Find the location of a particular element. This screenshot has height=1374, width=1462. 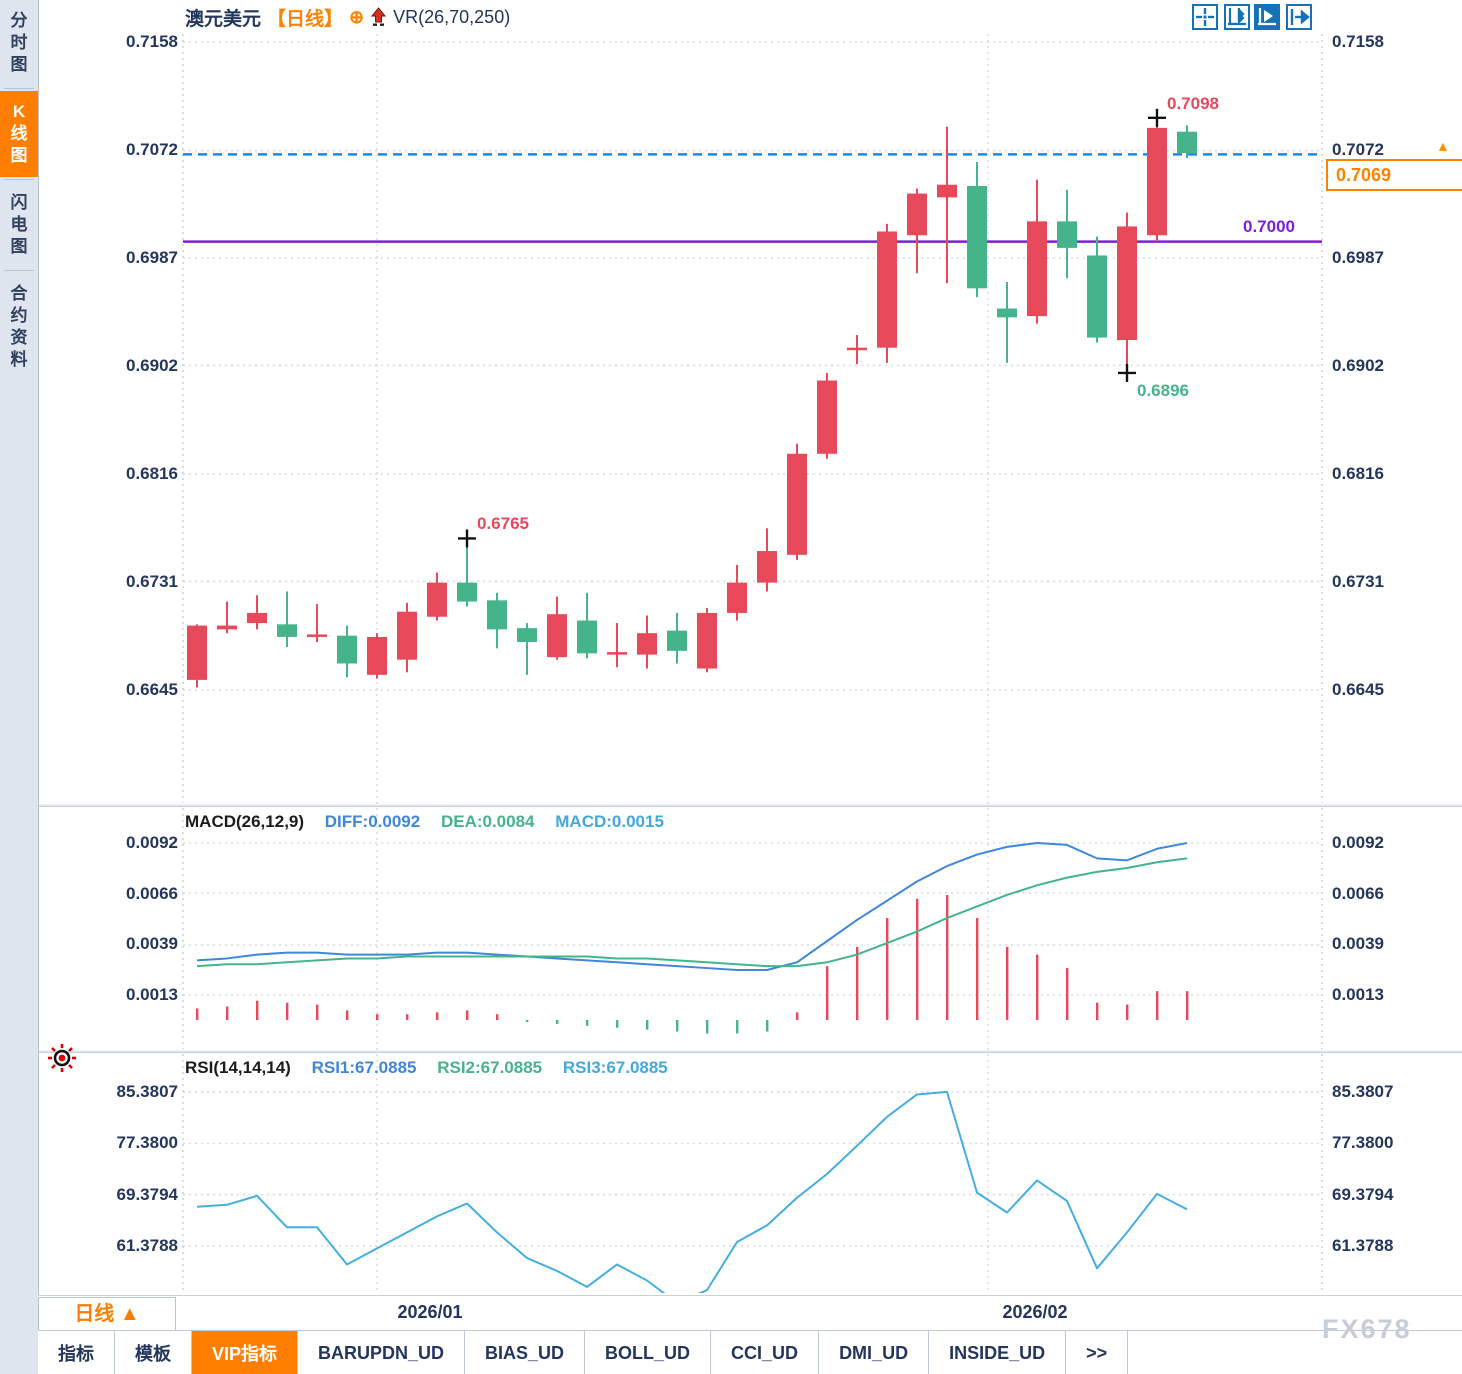

indicator-name: VR(26,70,250) is located at coordinates (452, 16).